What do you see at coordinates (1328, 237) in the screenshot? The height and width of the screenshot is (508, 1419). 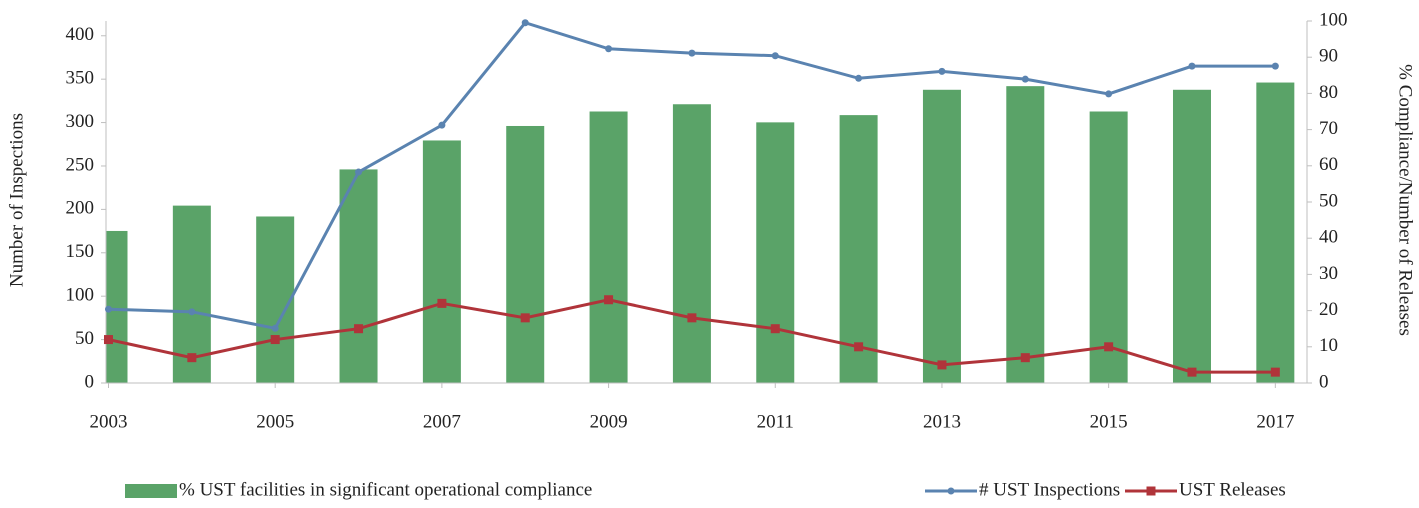 I see `y2-tick-label: 40` at bounding box center [1328, 237].